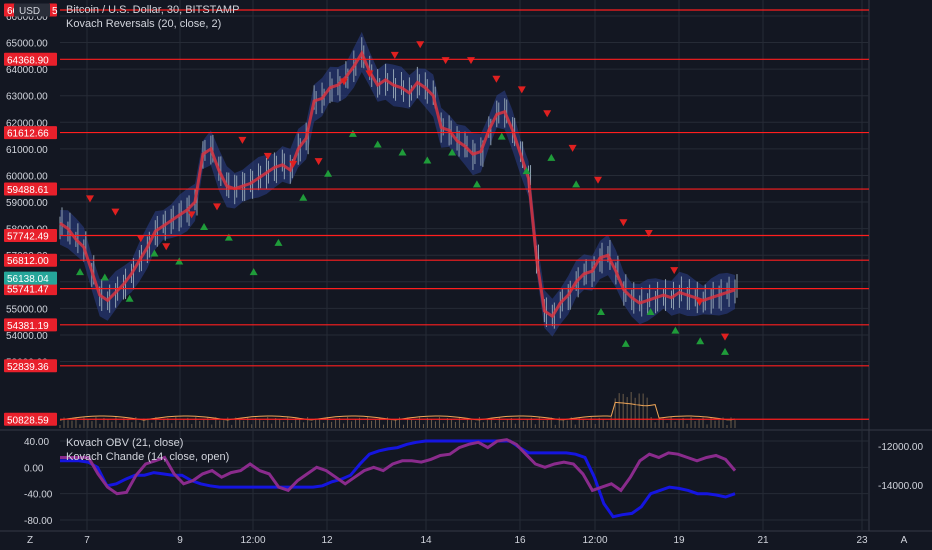  What do you see at coordinates (327, 540) in the screenshot?
I see `x-tick-label: 12` at bounding box center [327, 540].